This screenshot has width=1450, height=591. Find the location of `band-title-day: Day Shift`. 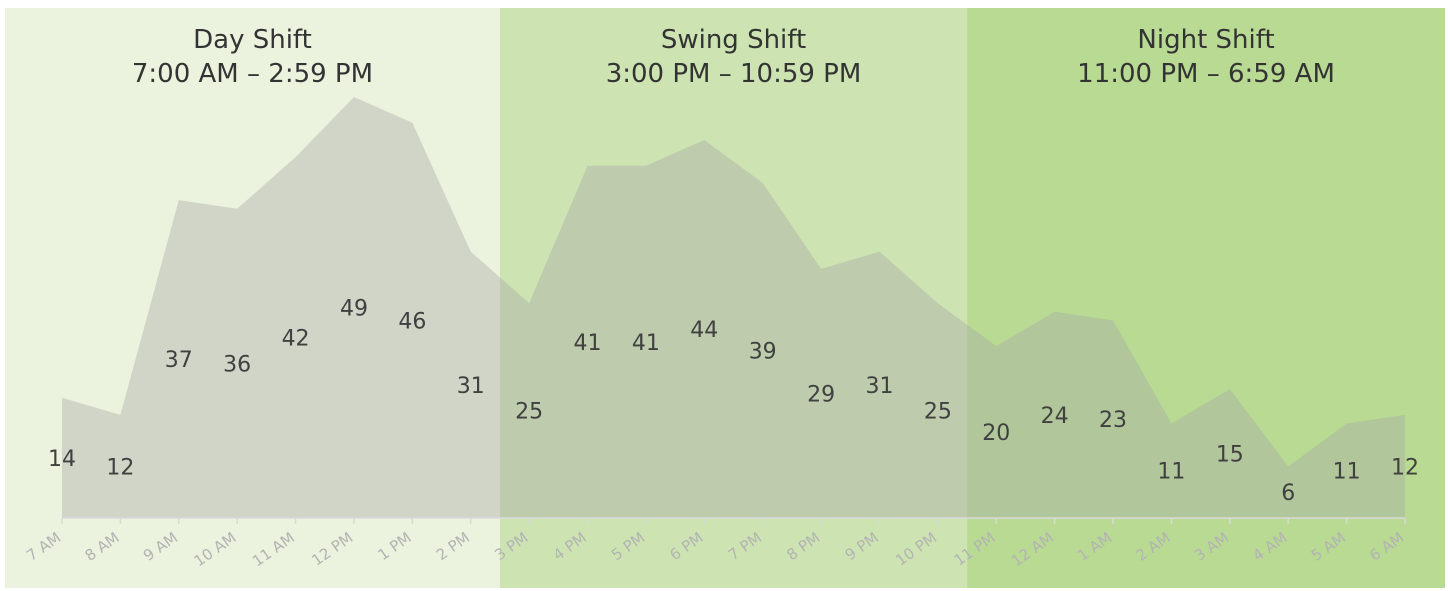

band-title-day: Day Shift is located at coordinates (252, 40).